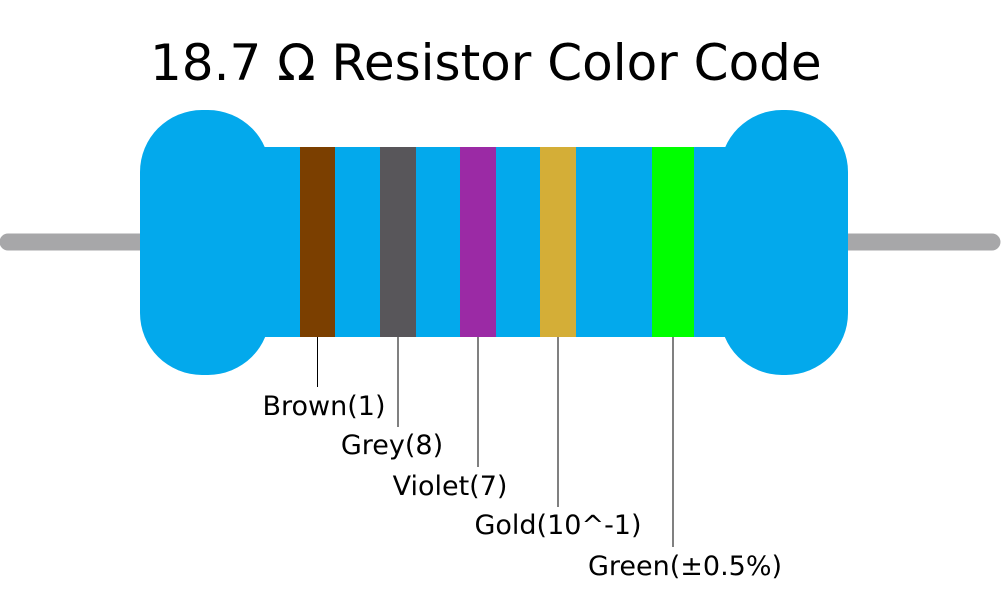 This screenshot has height=607, width=1006. I want to click on body-cap-left, so click(205, 242).